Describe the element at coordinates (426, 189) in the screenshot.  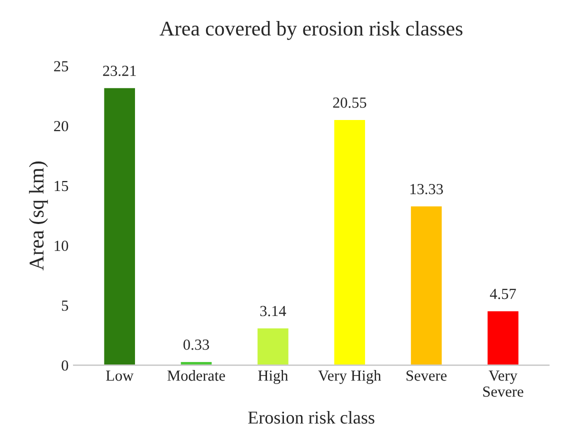
I see `data-label: 13.33` at that location.